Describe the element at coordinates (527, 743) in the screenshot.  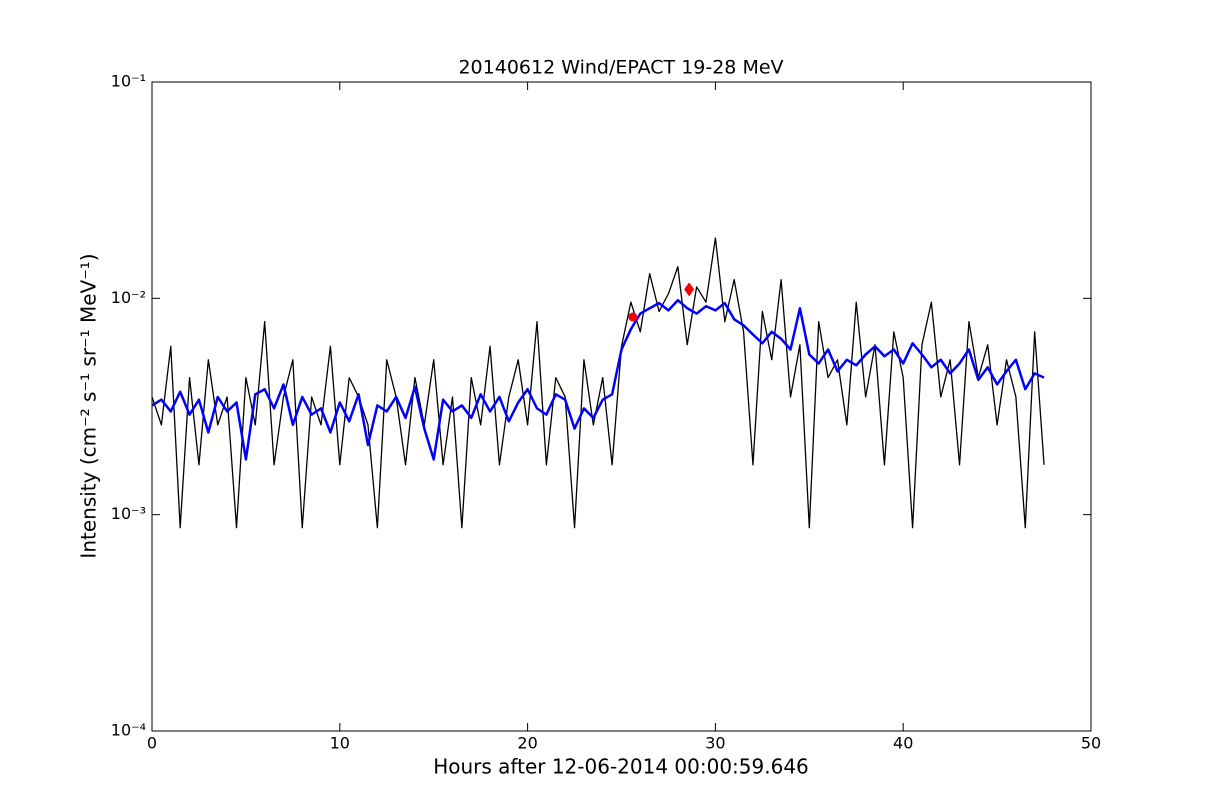
I see `x-tick-label: 20` at that location.